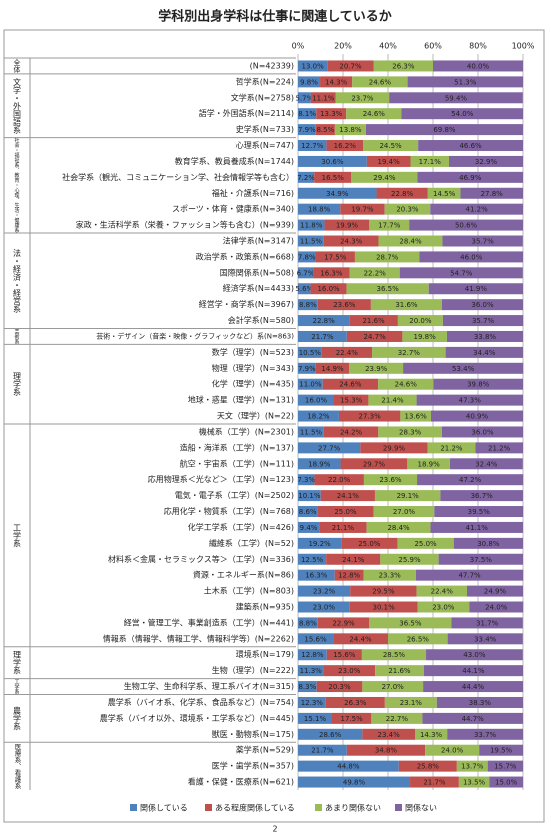  I want to click on y-tick-label: 材料系＜金属・セラミックス等＞（工学）(N=336), so click(201, 559).